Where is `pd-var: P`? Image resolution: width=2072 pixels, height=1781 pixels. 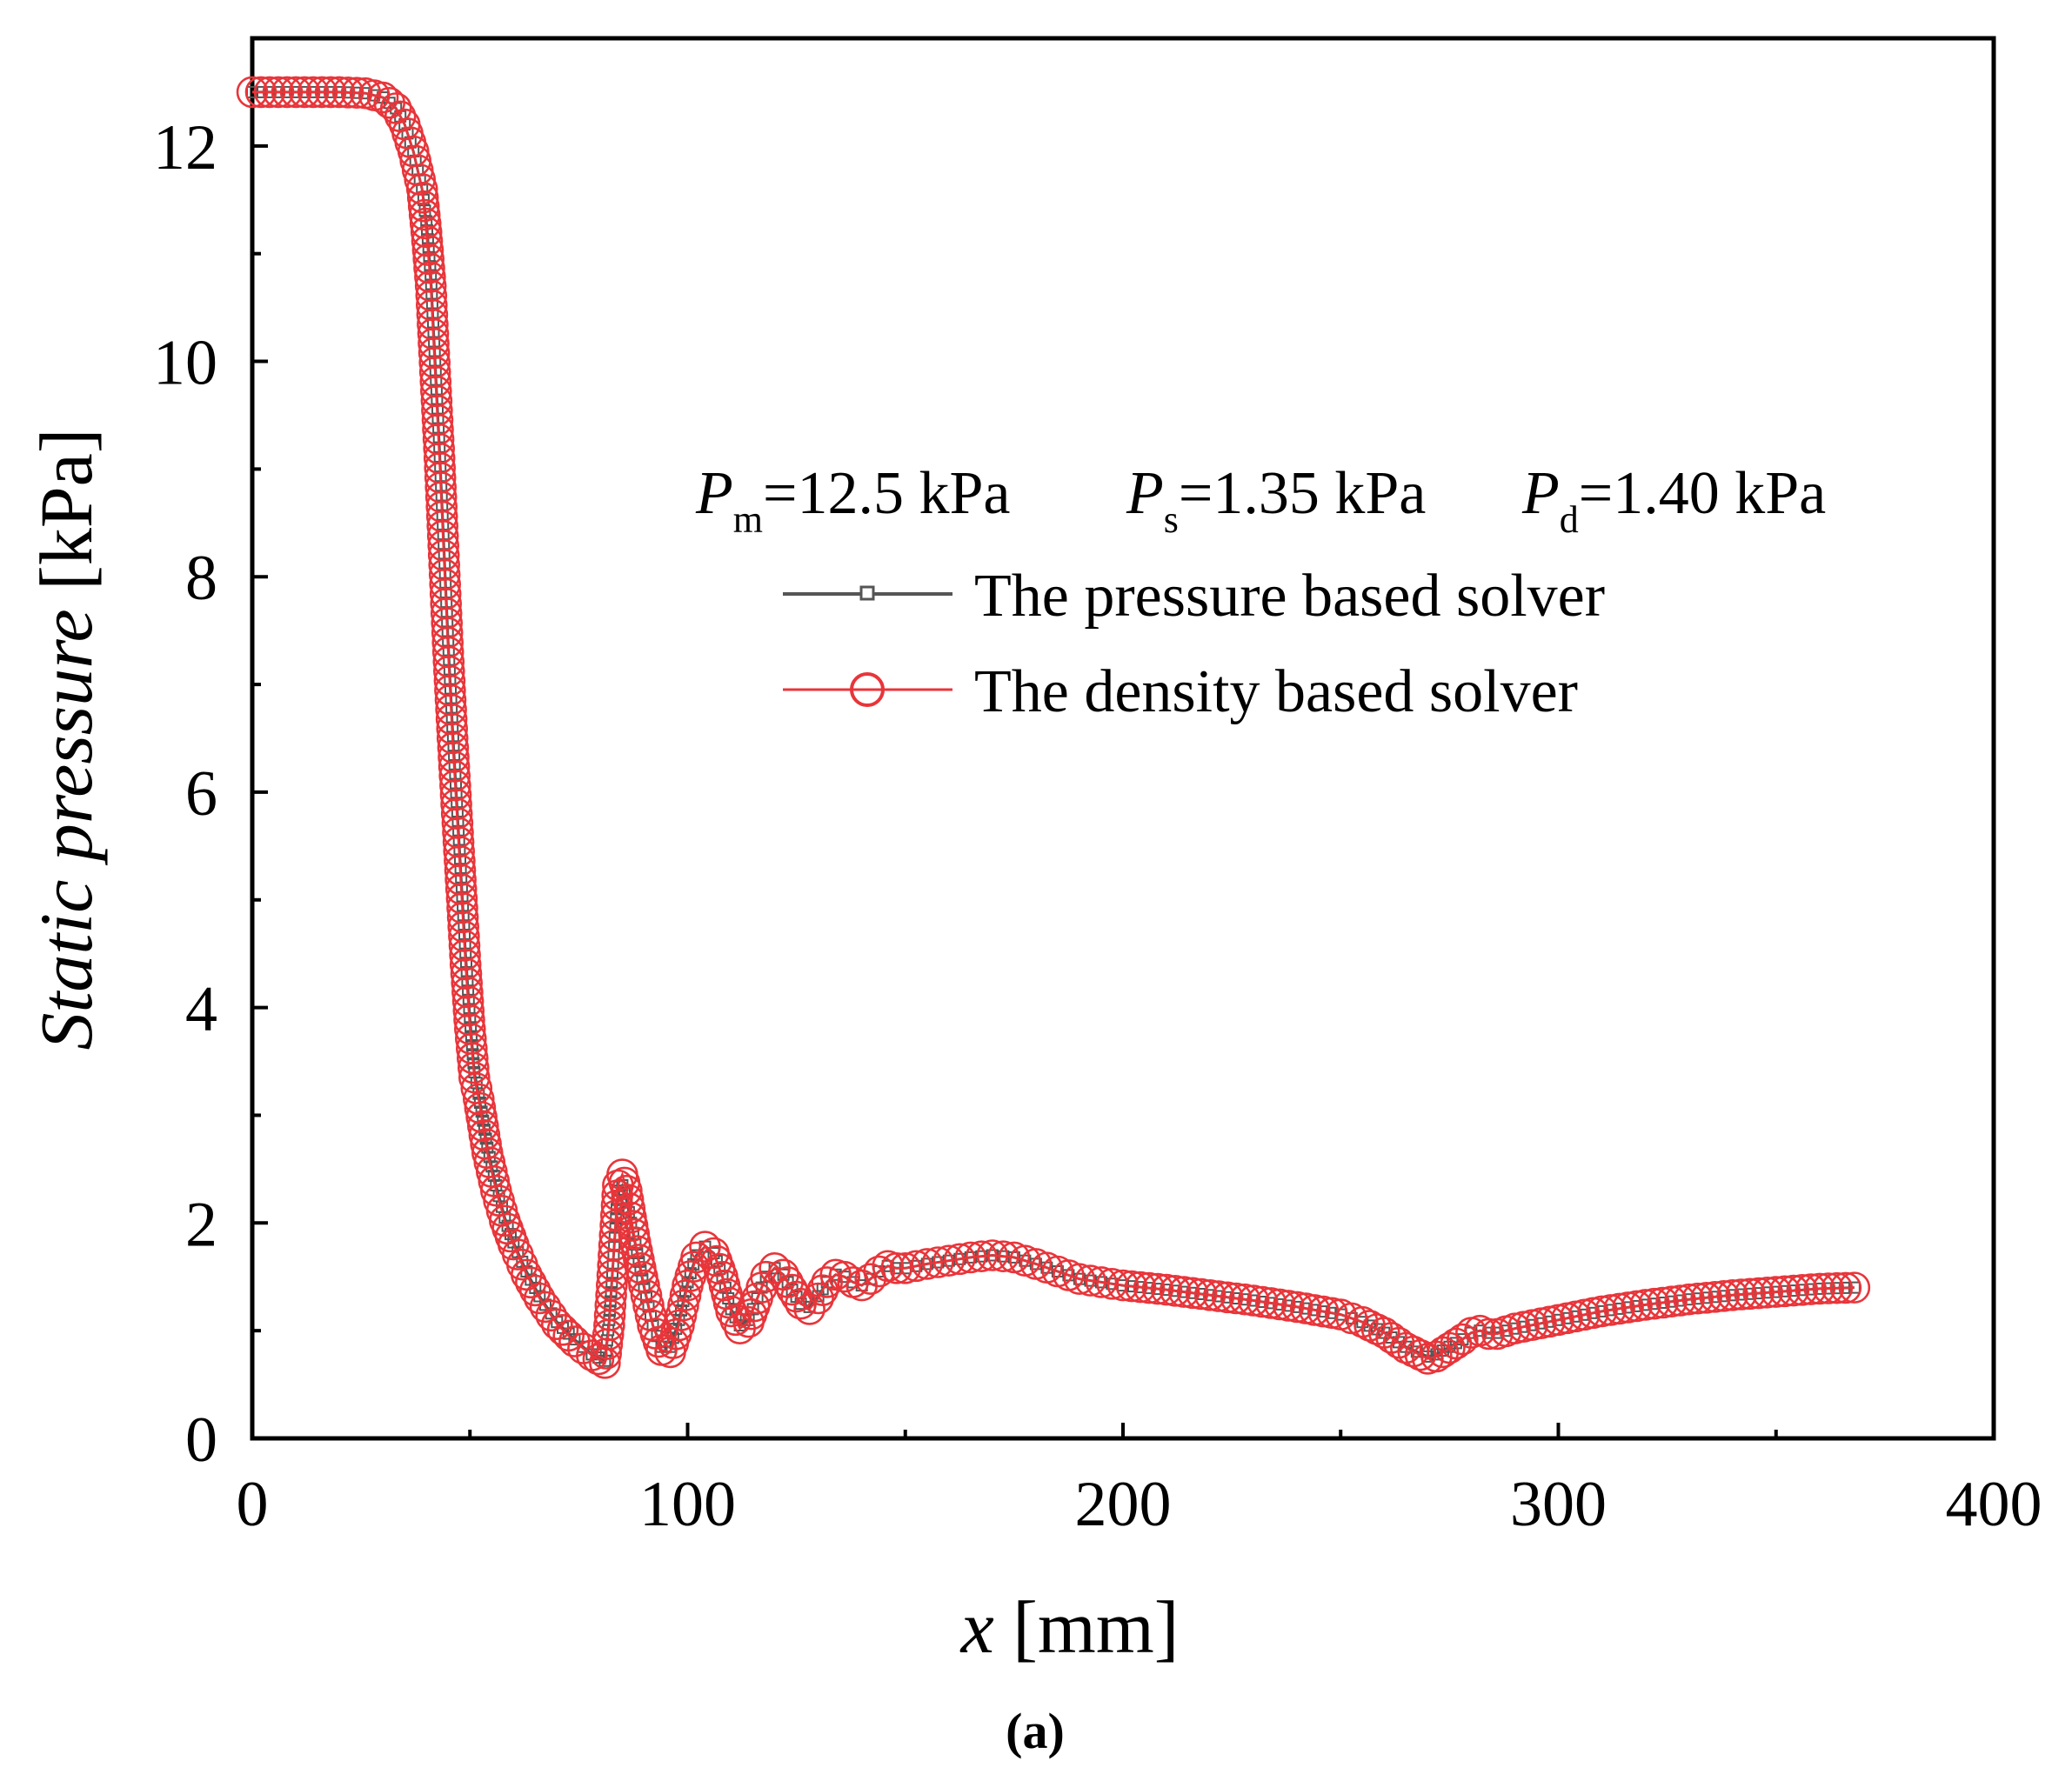 pd-var: P is located at coordinates (1540, 493).